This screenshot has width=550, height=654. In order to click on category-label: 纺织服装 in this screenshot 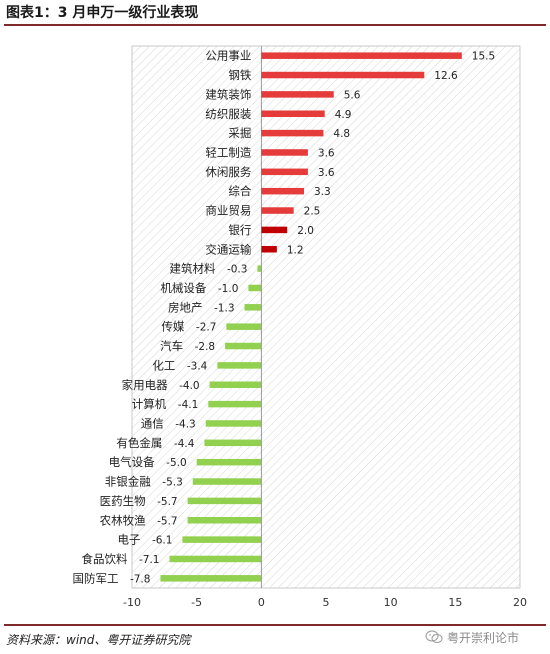, I will do `click(228, 114)`.